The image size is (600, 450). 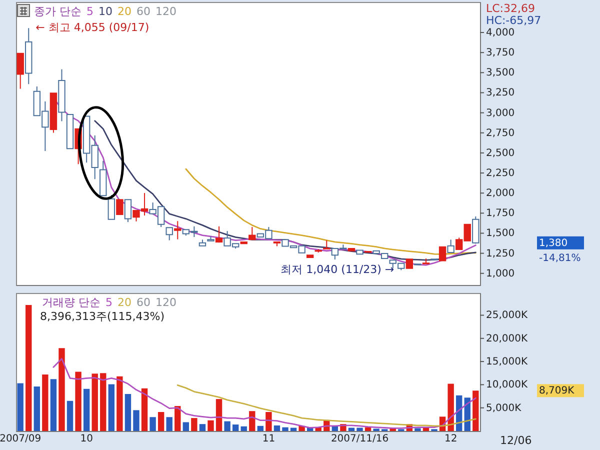 I want to click on y-tick-label: 1,500, so click(x=500, y=234).